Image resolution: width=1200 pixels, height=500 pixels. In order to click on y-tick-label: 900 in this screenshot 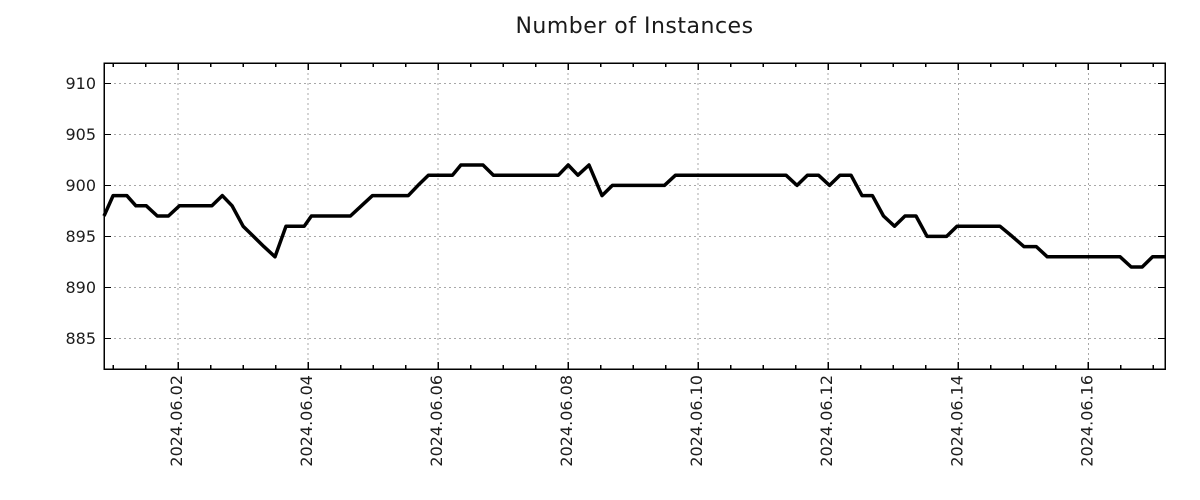, I will do `click(80, 185)`.